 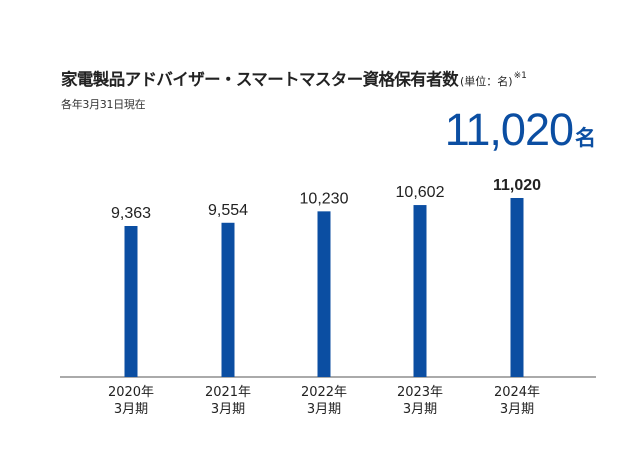 What do you see at coordinates (420, 192) in the screenshot?
I see `data-label-3: 10,602` at bounding box center [420, 192].